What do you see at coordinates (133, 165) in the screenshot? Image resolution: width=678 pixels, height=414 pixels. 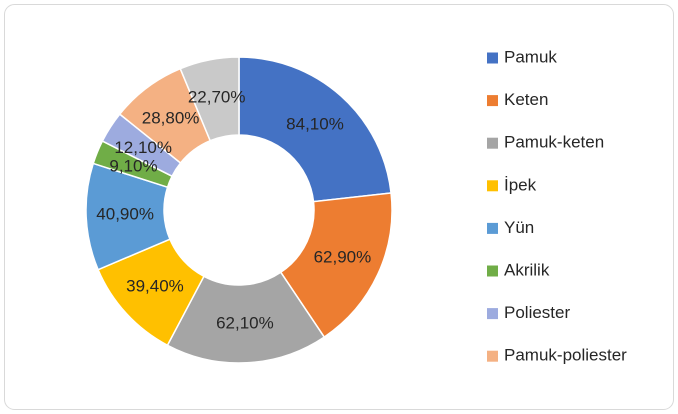 I see `data-label: 9,10%` at bounding box center [133, 165].